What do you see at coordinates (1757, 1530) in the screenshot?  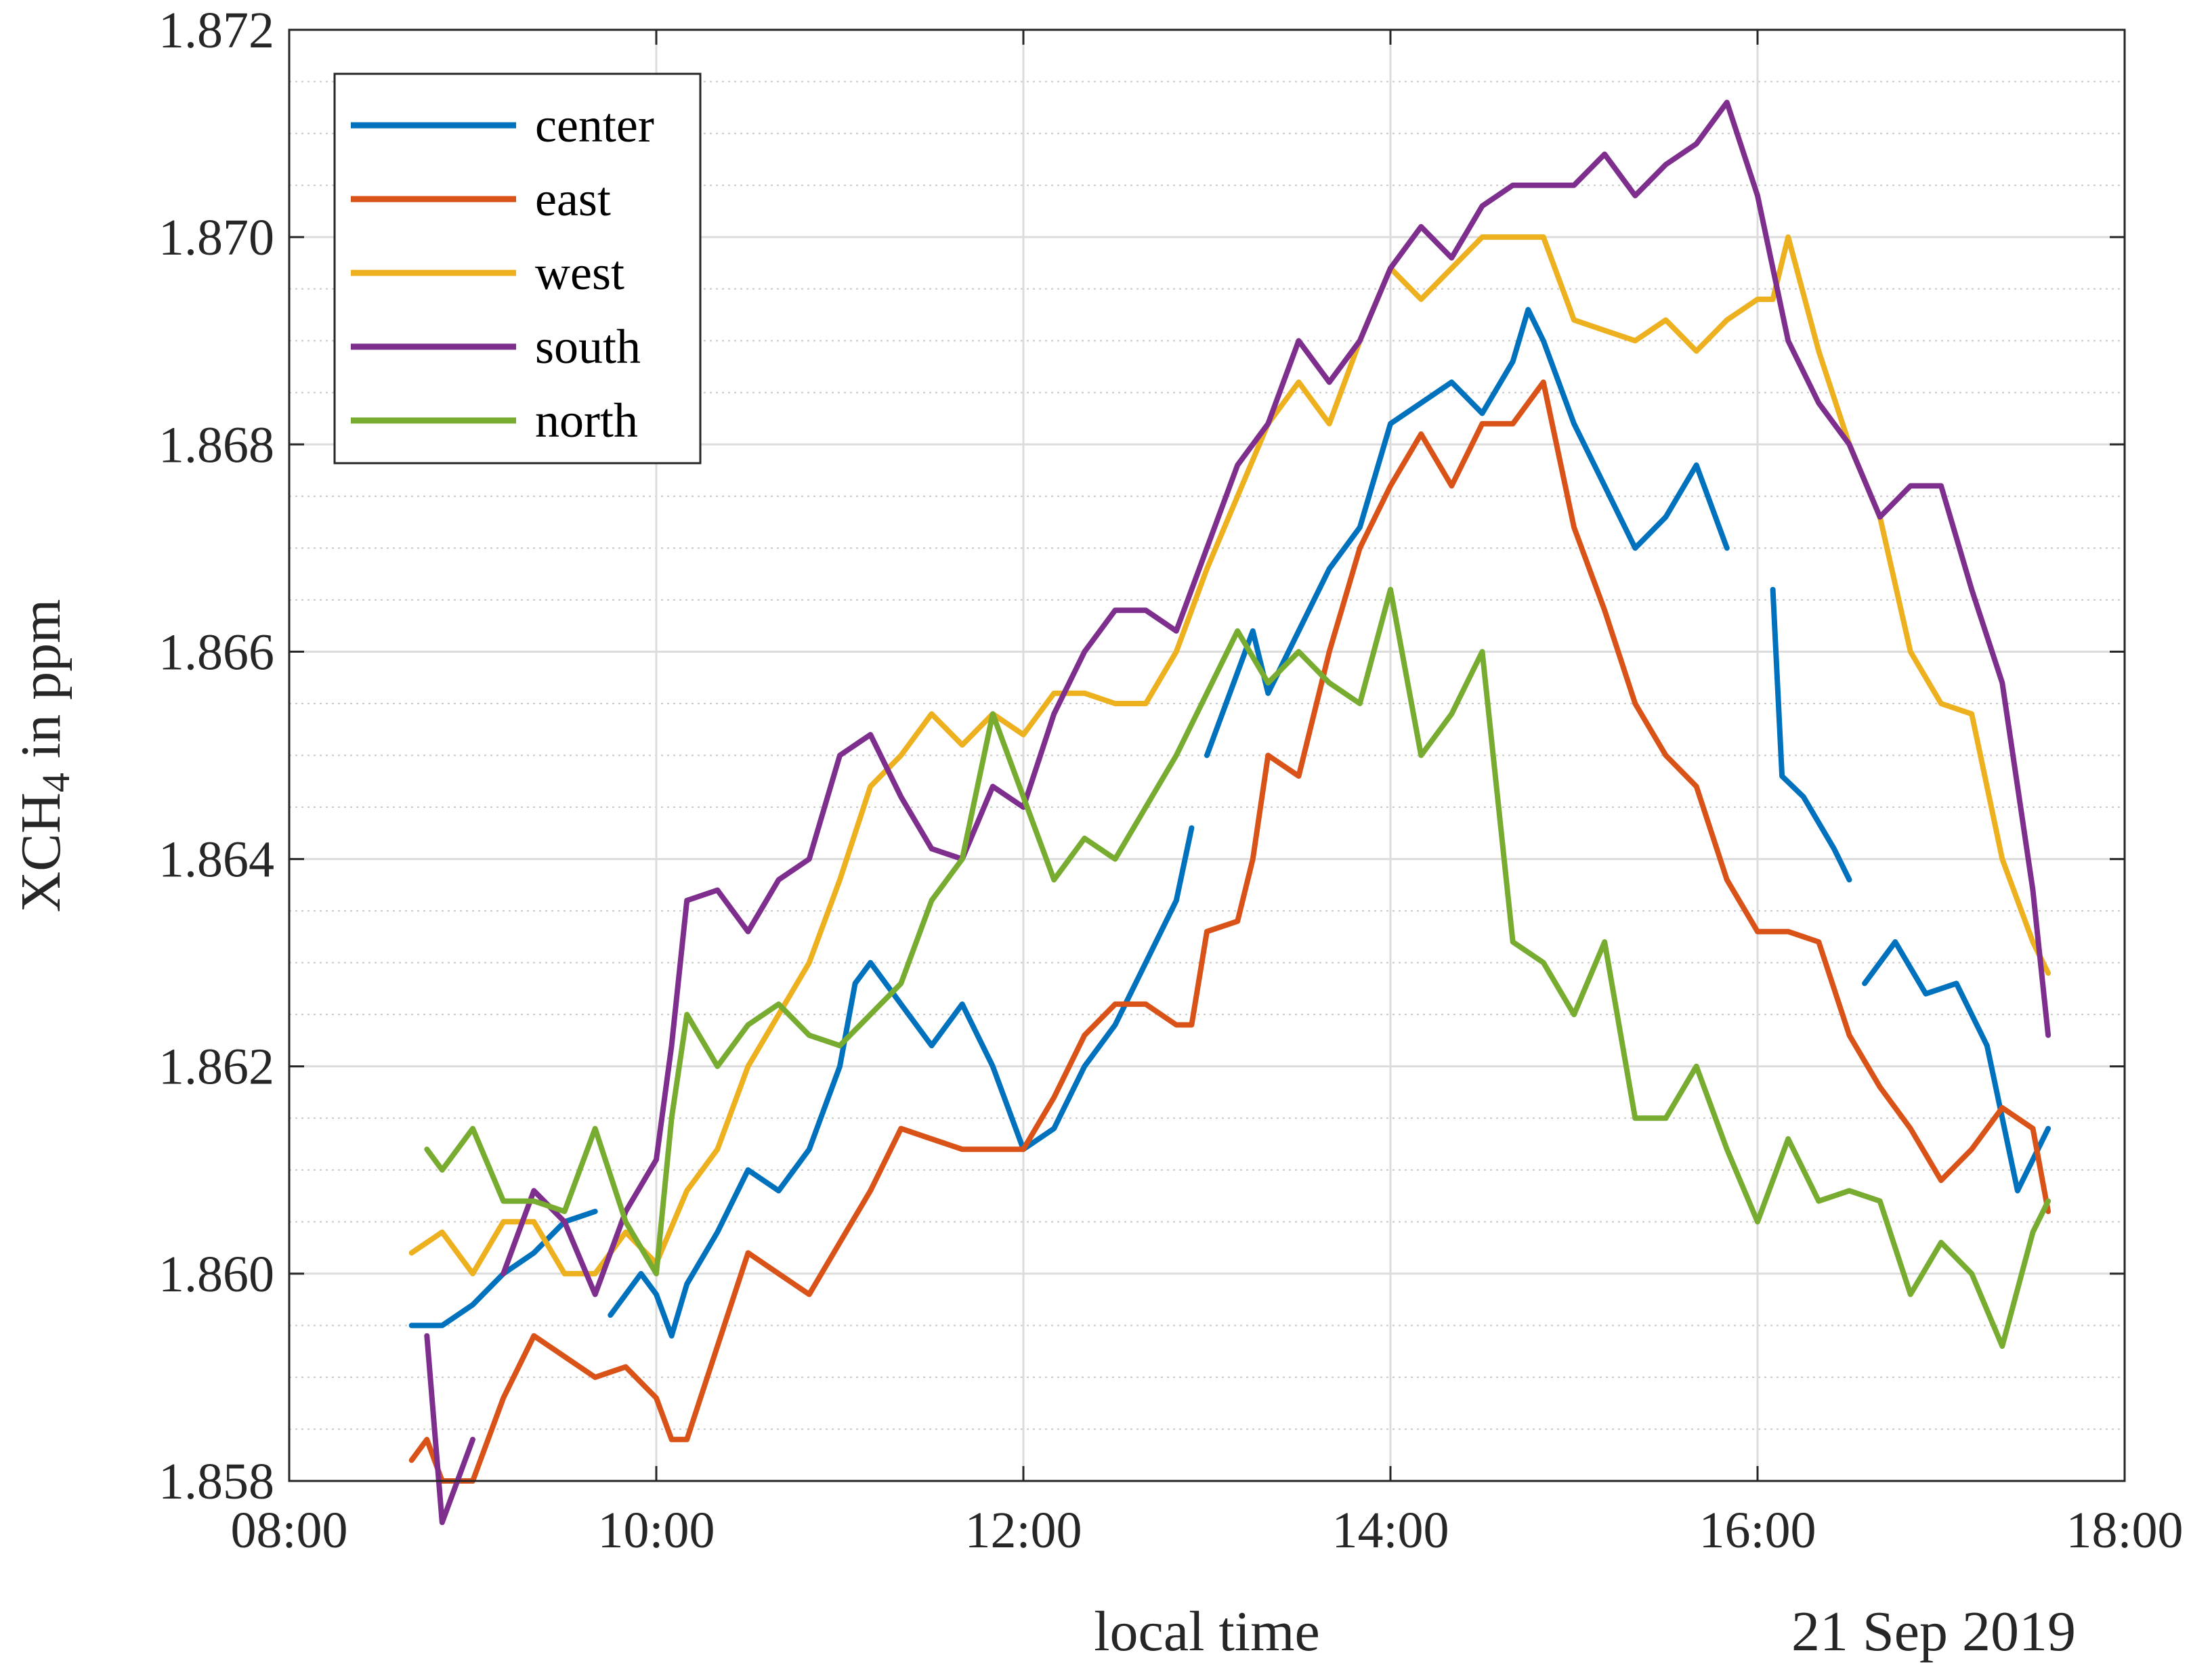 I see `x-tick-label: 16:00` at bounding box center [1757, 1530].